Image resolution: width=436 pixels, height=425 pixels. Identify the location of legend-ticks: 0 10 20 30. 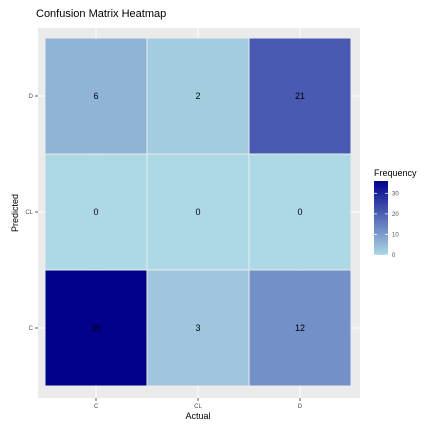
(386, 225).